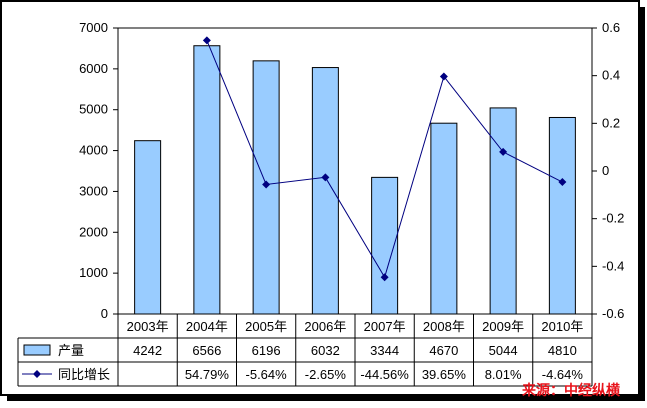 Image resolution: width=647 pixels, height=408 pixels. What do you see at coordinates (207, 326) in the screenshot?
I see `category-label: 2004年` at bounding box center [207, 326].